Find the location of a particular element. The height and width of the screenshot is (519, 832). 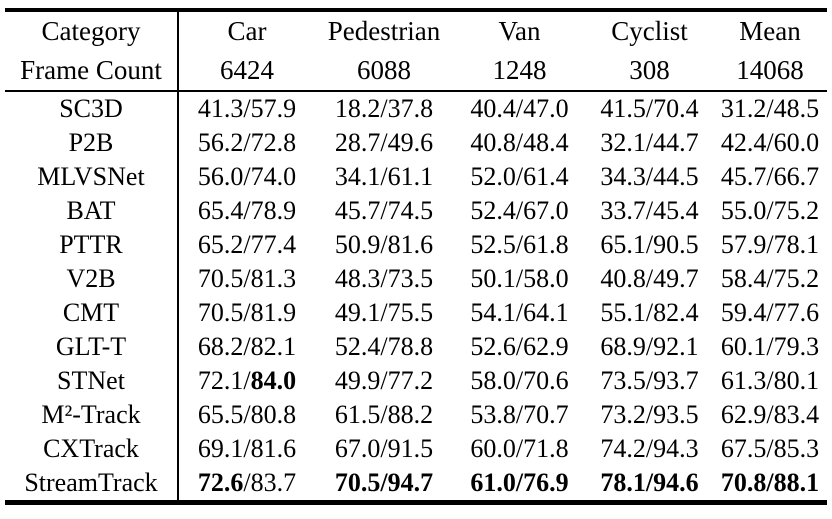

precision-value: 85.3 is located at coordinates (796, 448).